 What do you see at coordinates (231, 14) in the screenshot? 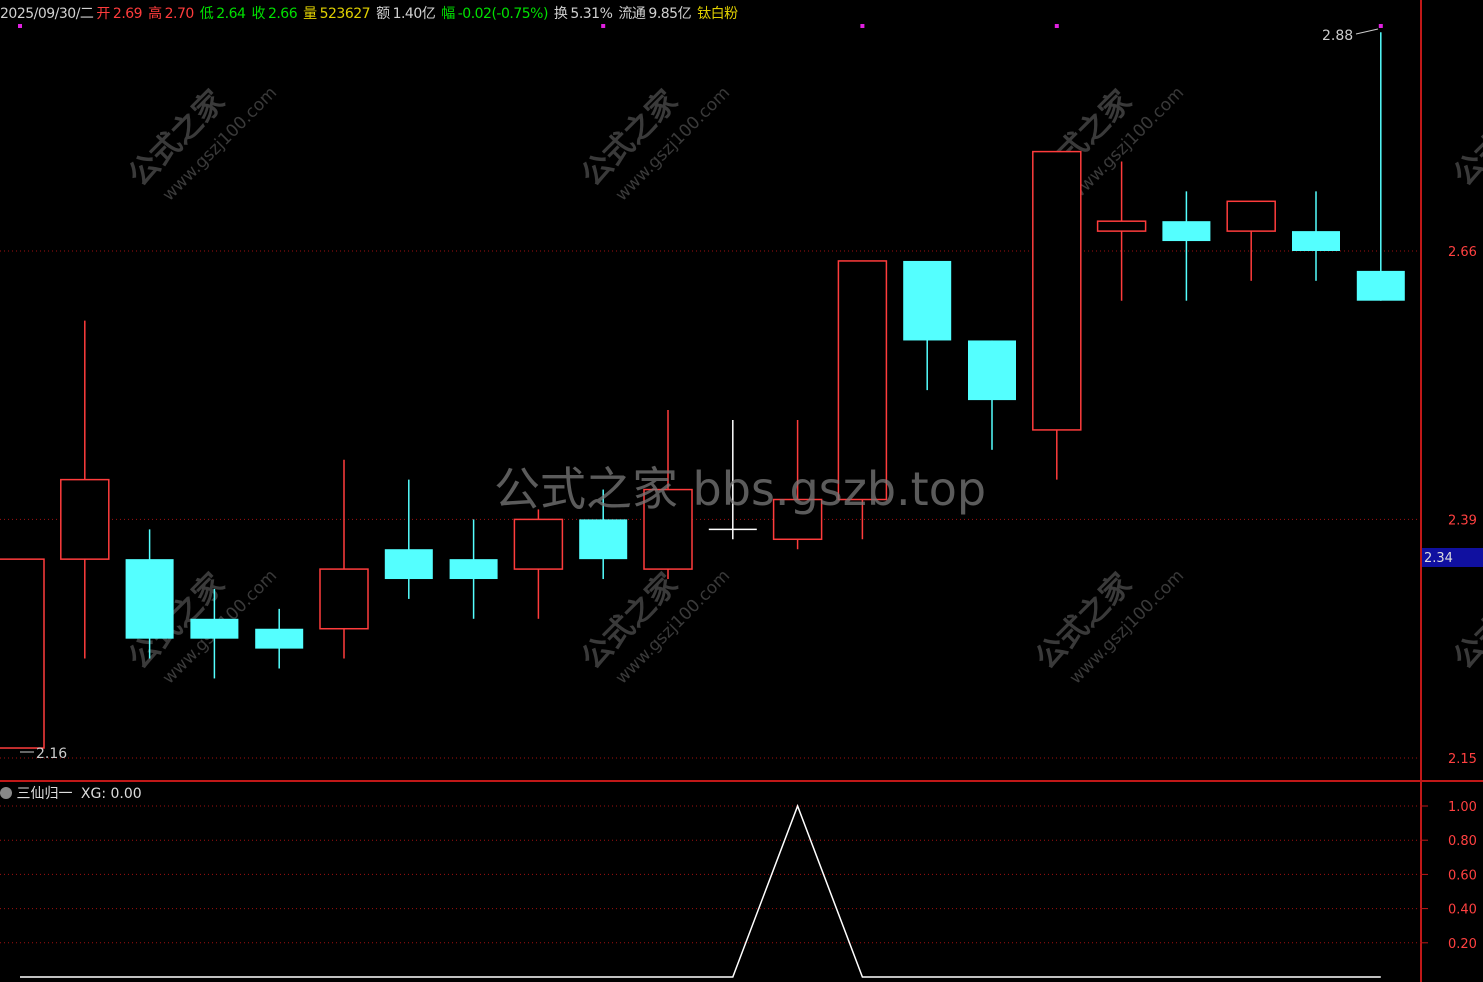
I see `low-value: 2.64` at bounding box center [231, 14].